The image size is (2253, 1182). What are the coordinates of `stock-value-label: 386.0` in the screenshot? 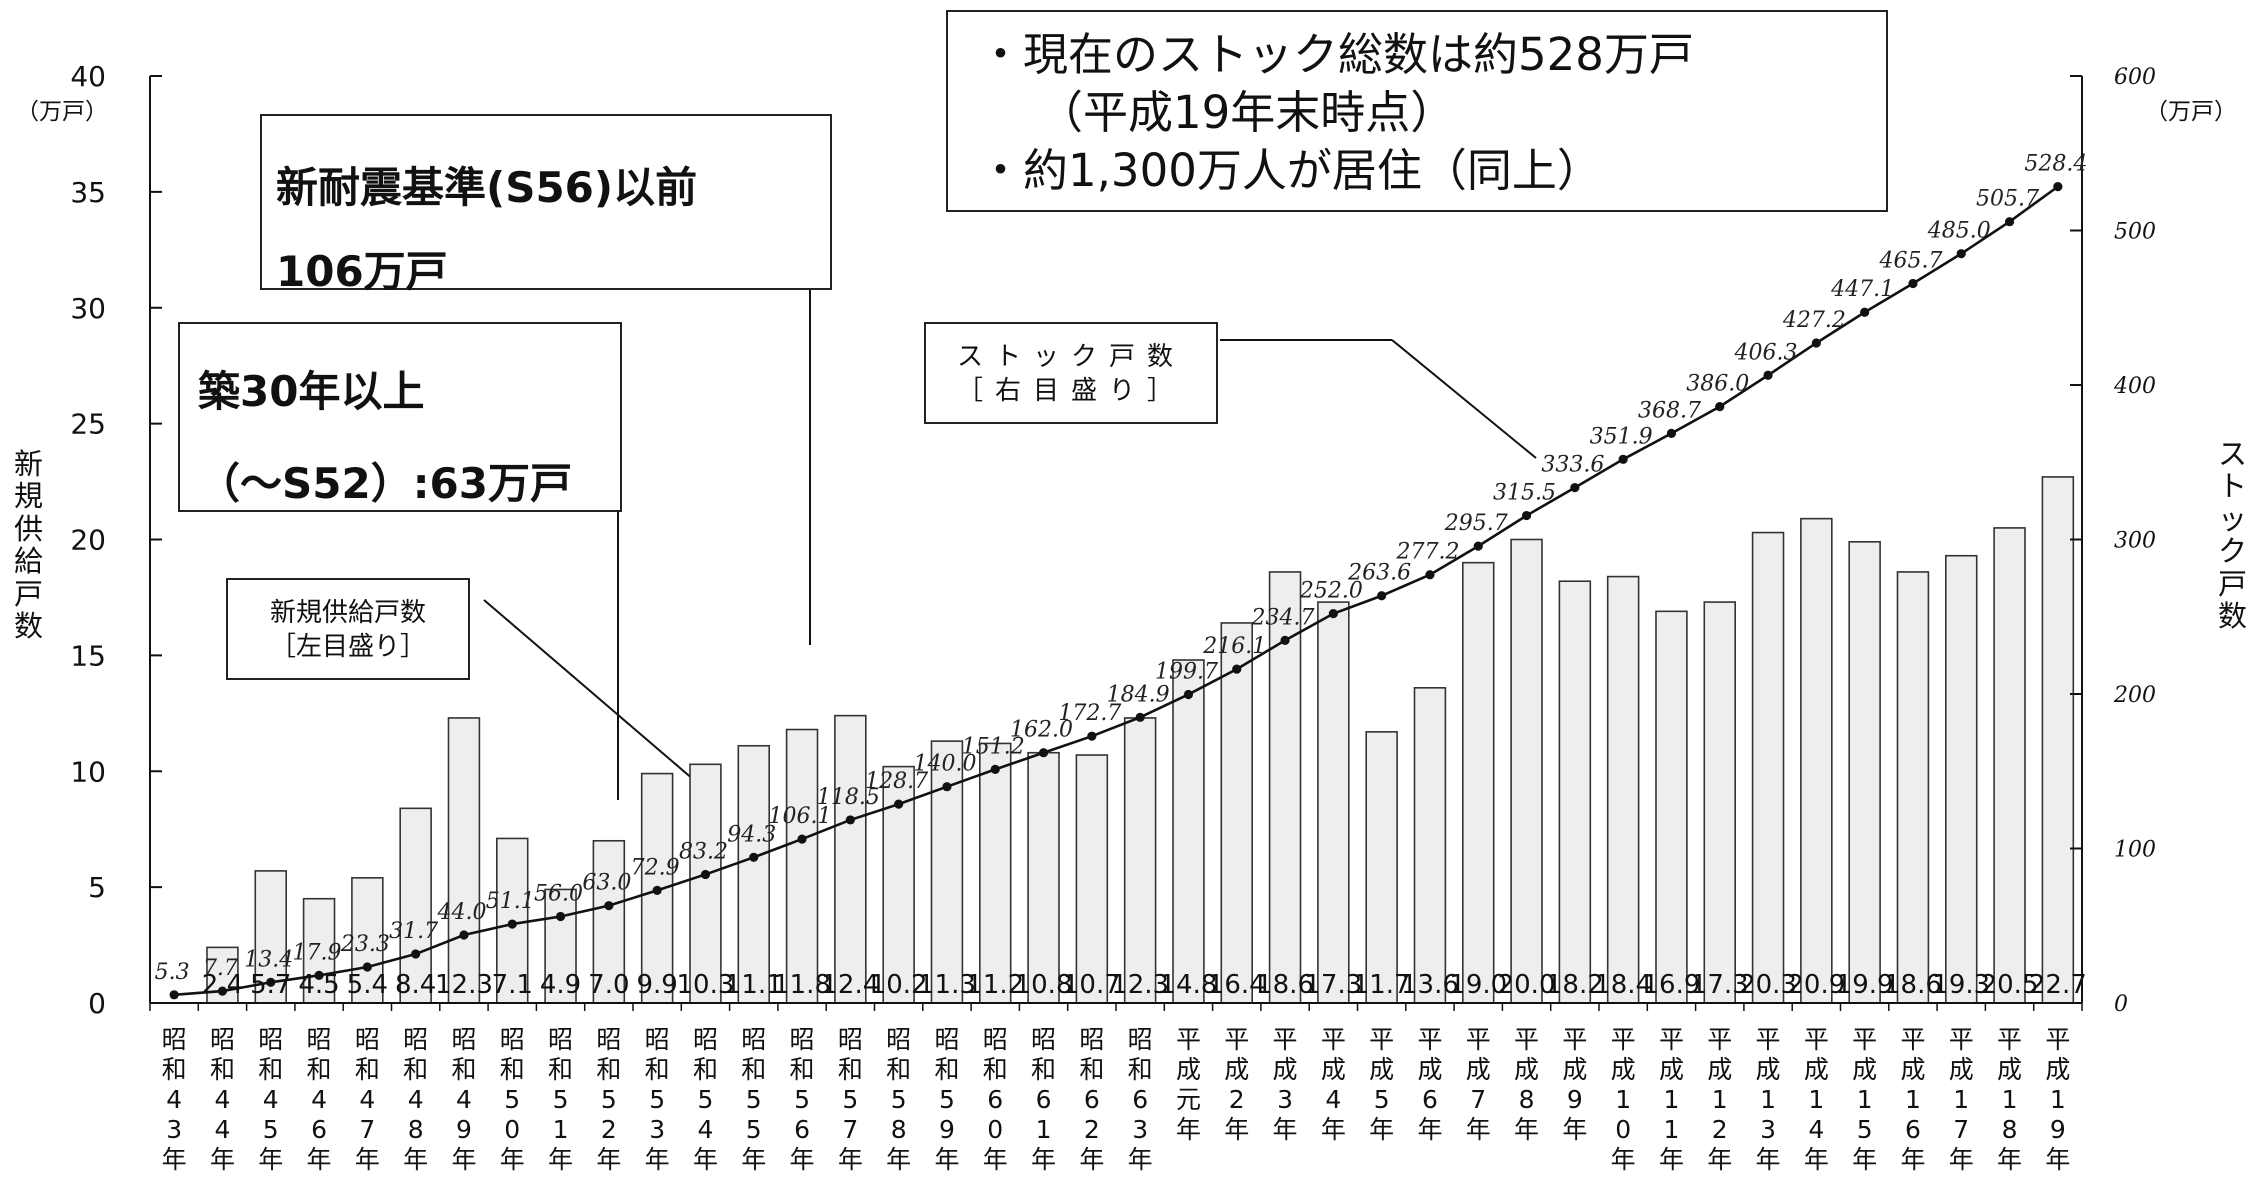 It's located at (1717, 384).